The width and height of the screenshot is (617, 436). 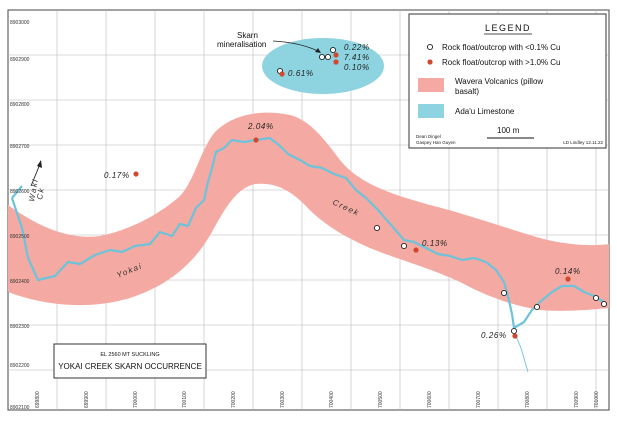 What do you see at coordinates (260, 126) in the screenshot?
I see `sample-label: 2.04%` at bounding box center [260, 126].